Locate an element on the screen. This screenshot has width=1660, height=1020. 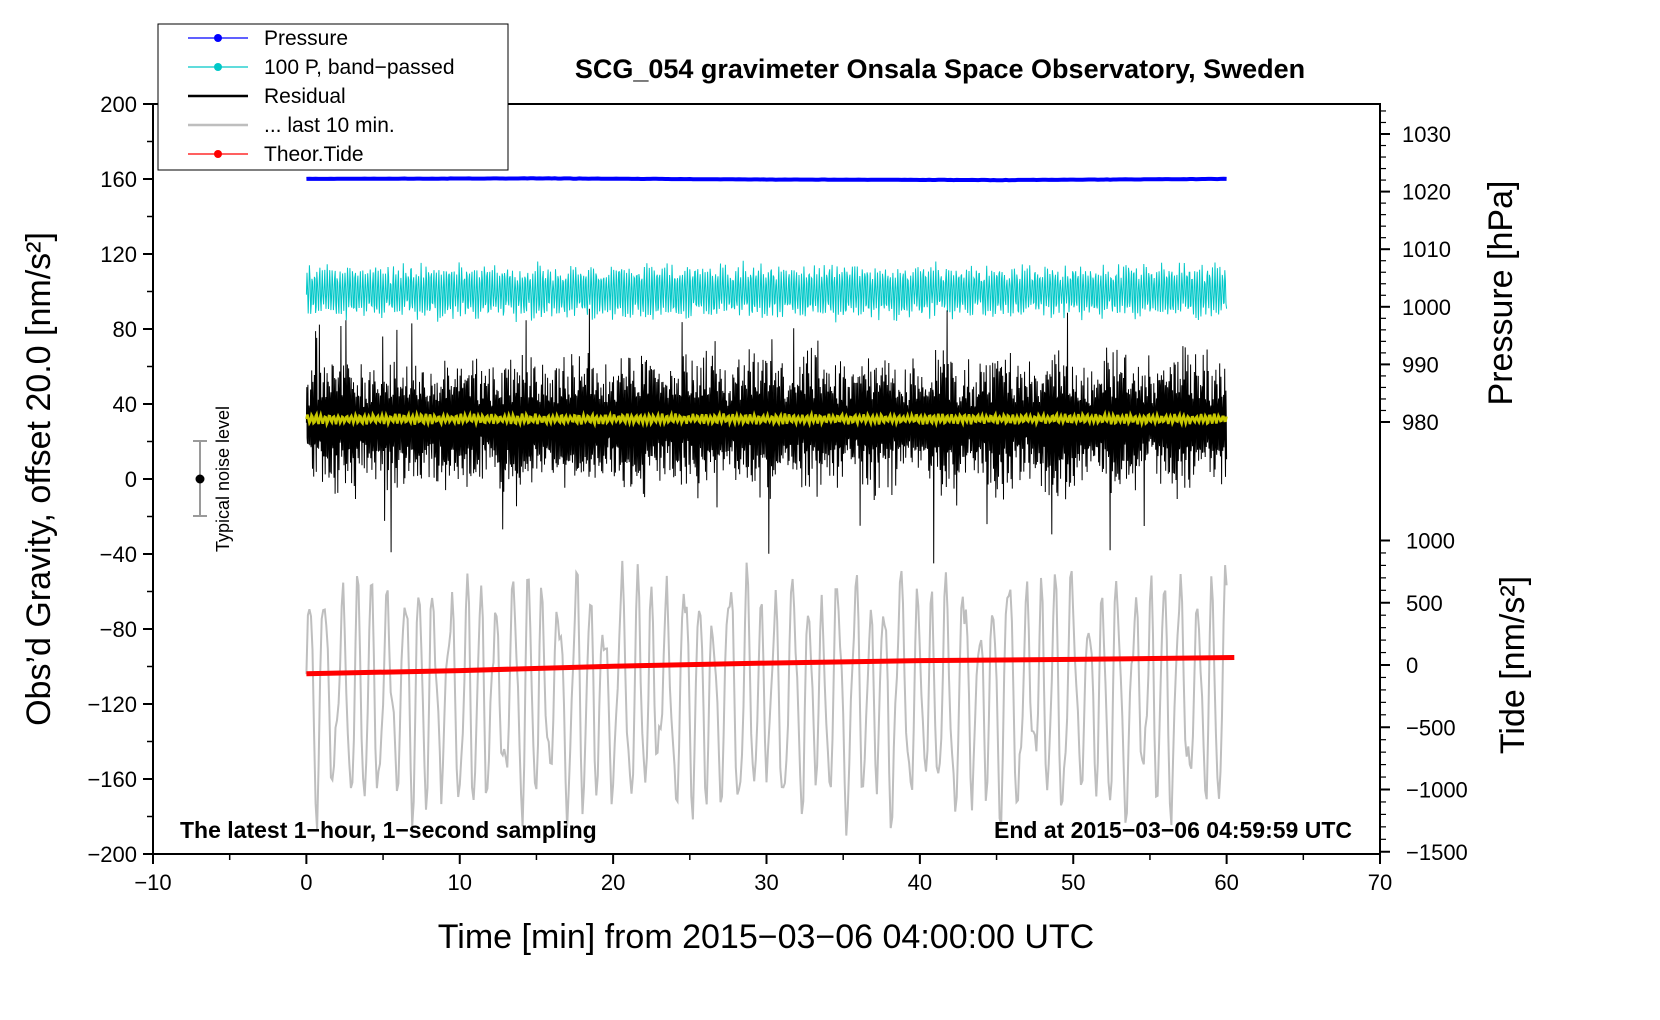
tide-tick-label: −1000 is located at coordinates (1437, 790).